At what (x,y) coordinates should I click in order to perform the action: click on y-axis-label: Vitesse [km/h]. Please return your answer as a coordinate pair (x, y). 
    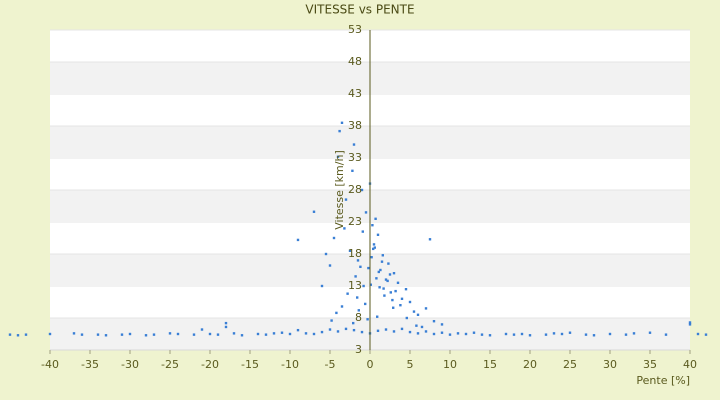
    Looking at the image, I should click on (339, 190).